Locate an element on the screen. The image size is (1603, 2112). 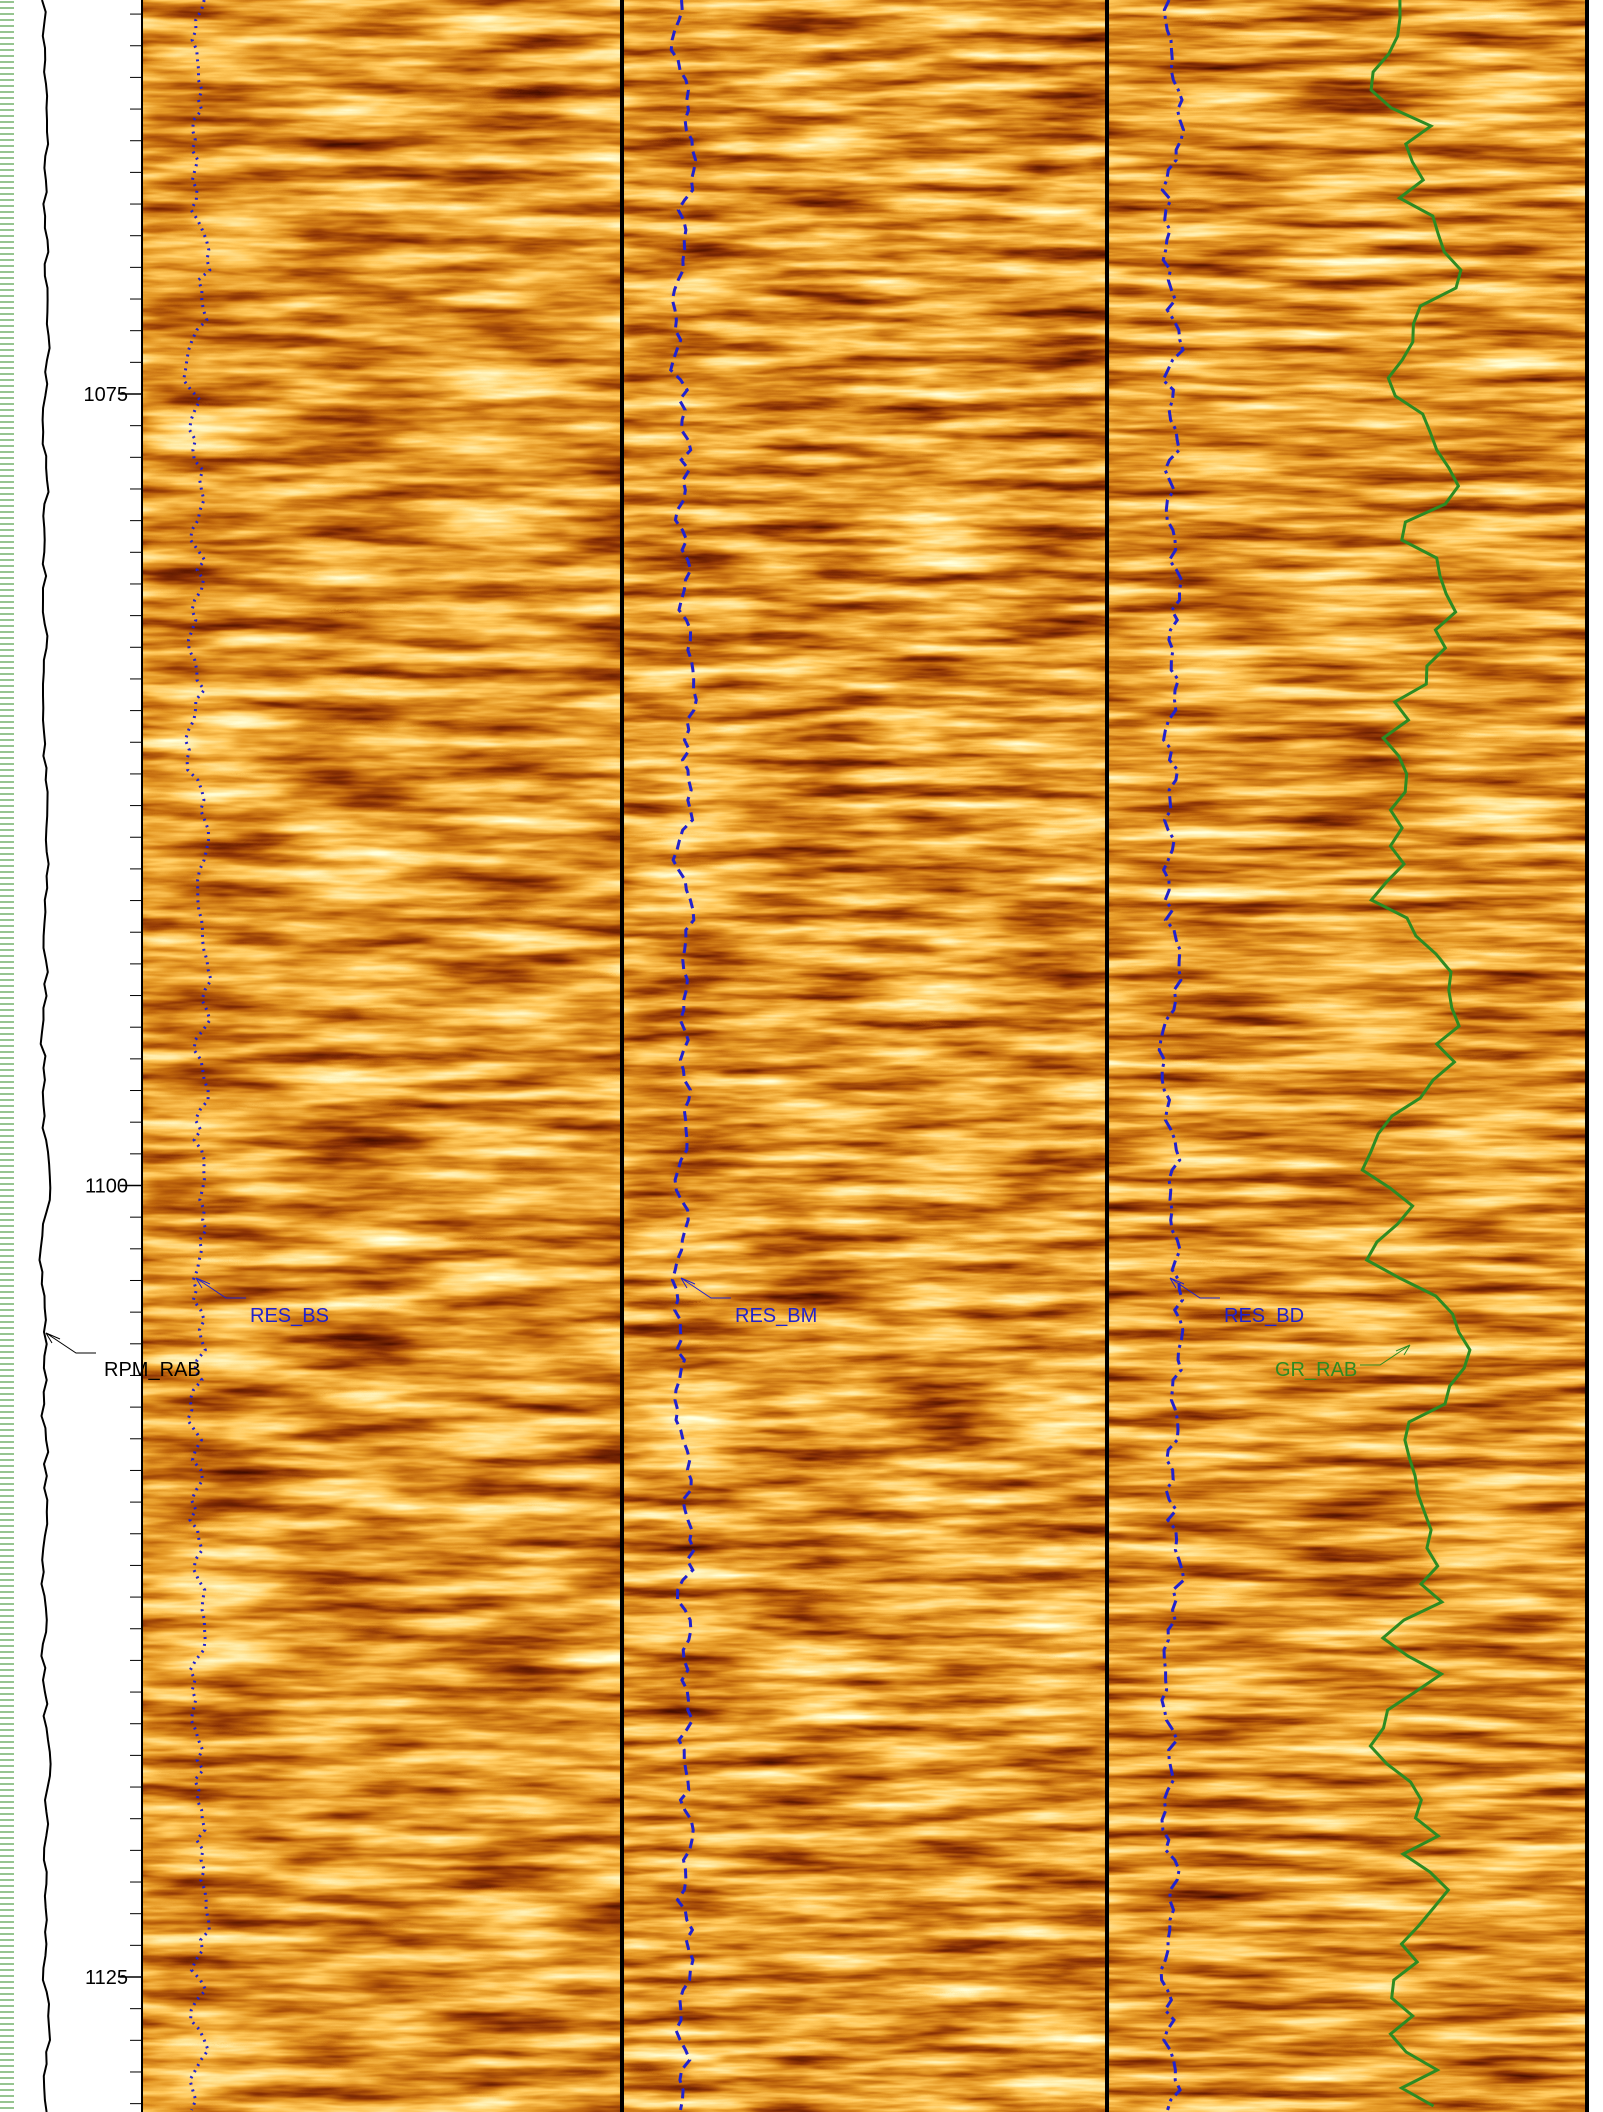
green-tick-strip is located at coordinates (7, 1056).